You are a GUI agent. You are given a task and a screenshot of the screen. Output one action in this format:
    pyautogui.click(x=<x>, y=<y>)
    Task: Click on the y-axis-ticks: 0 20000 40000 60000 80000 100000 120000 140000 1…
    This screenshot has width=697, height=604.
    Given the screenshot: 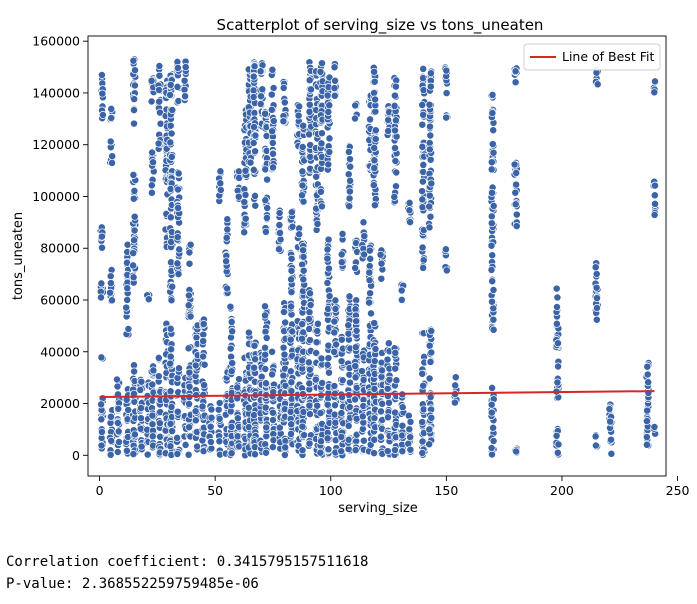 What is the action you would take?
    pyautogui.click(x=60, y=248)
    